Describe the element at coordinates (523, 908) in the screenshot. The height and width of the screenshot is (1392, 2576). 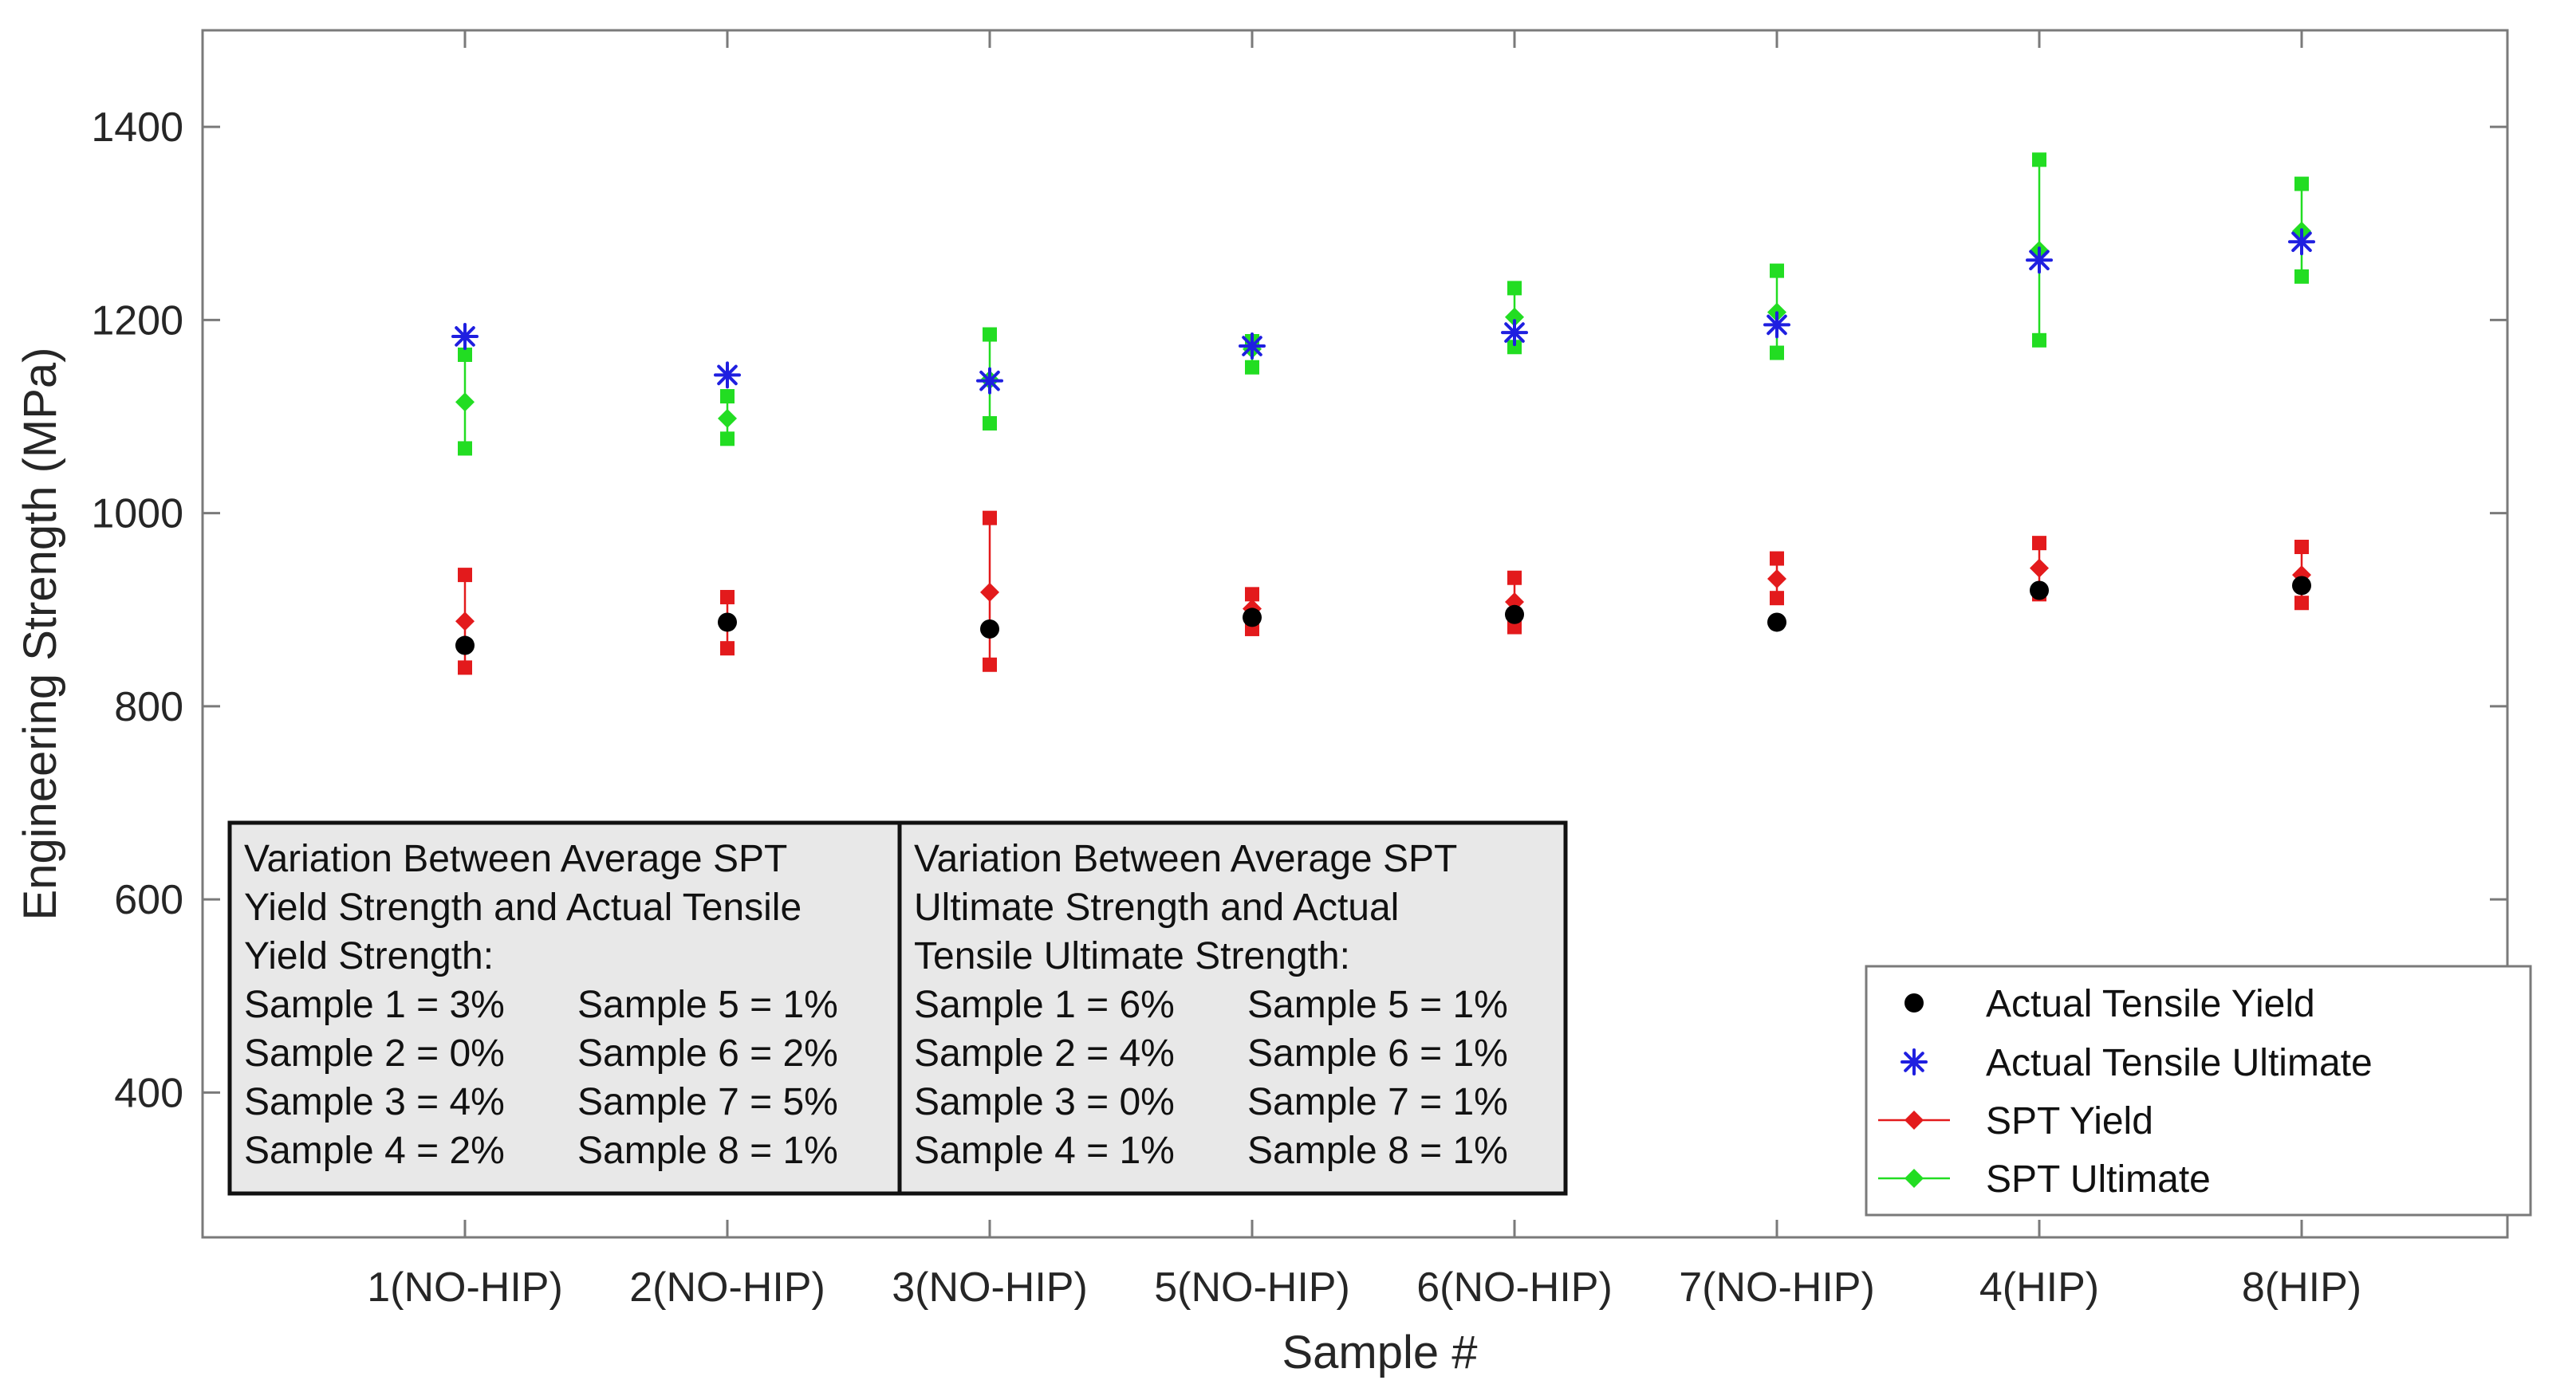
I see `annotation-heading-line: Yield Strength and Actual Tensile` at that location.